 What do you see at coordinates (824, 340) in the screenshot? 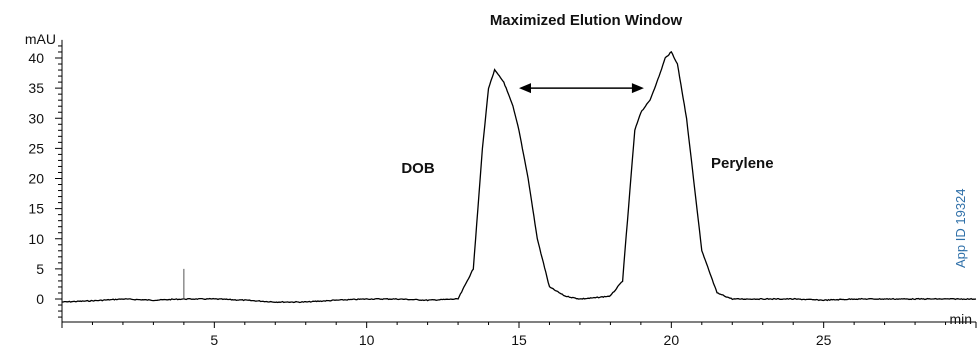
I see `x-tick-label: 25` at bounding box center [824, 340].